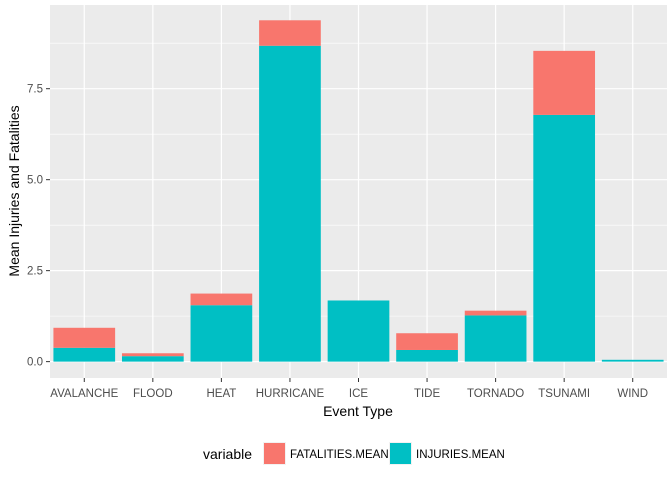 Image resolution: width=672 pixels, height=480 pixels. Describe the element at coordinates (290, 203) in the screenshot. I see `bar-injuries-hurricane` at that location.